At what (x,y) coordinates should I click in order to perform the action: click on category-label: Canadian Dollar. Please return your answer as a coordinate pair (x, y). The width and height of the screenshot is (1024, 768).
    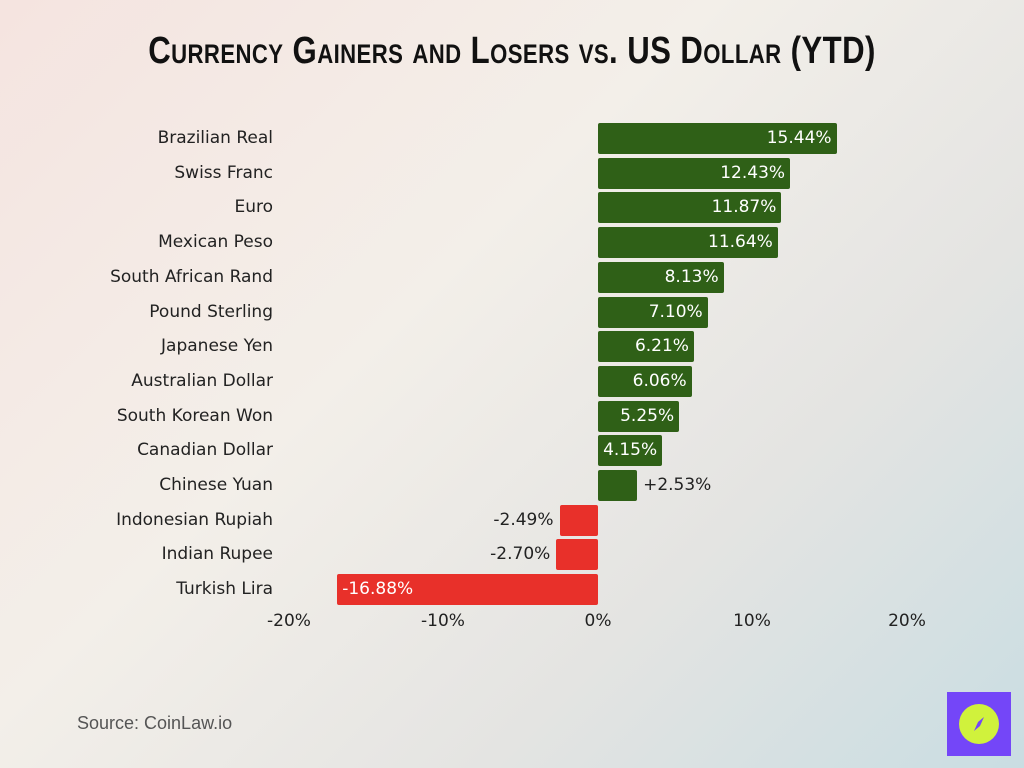
    Looking at the image, I should click on (205, 450).